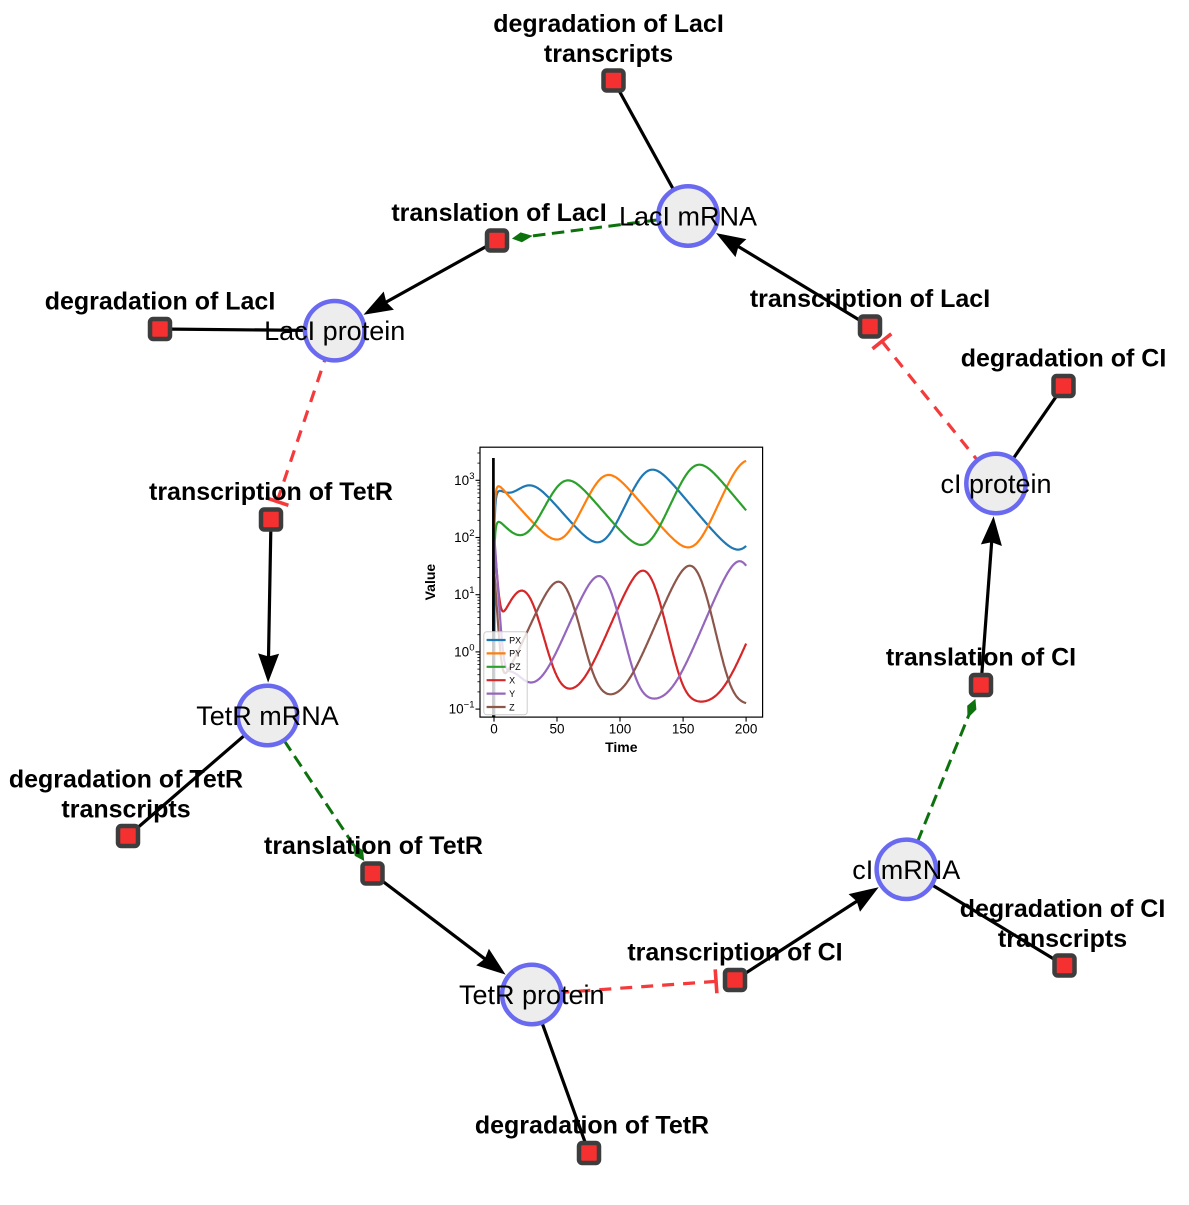 This screenshot has width=1189, height=1205. What do you see at coordinates (373, 846) in the screenshot?
I see `svg-text: translation of TetR` at bounding box center [373, 846].